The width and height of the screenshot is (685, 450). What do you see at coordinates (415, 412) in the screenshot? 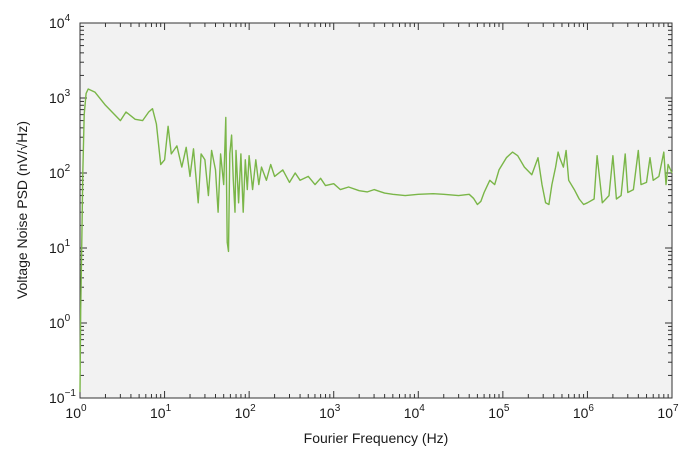
I see `x-tick-label: 10⁴` at bounding box center [415, 412].